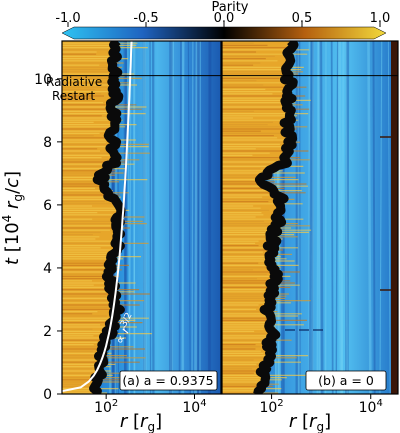 This screenshot has height=433, width=400. What do you see at coordinates (47, 206) in the screenshot?
I see `y-tick-label: 6` at bounding box center [47, 206].